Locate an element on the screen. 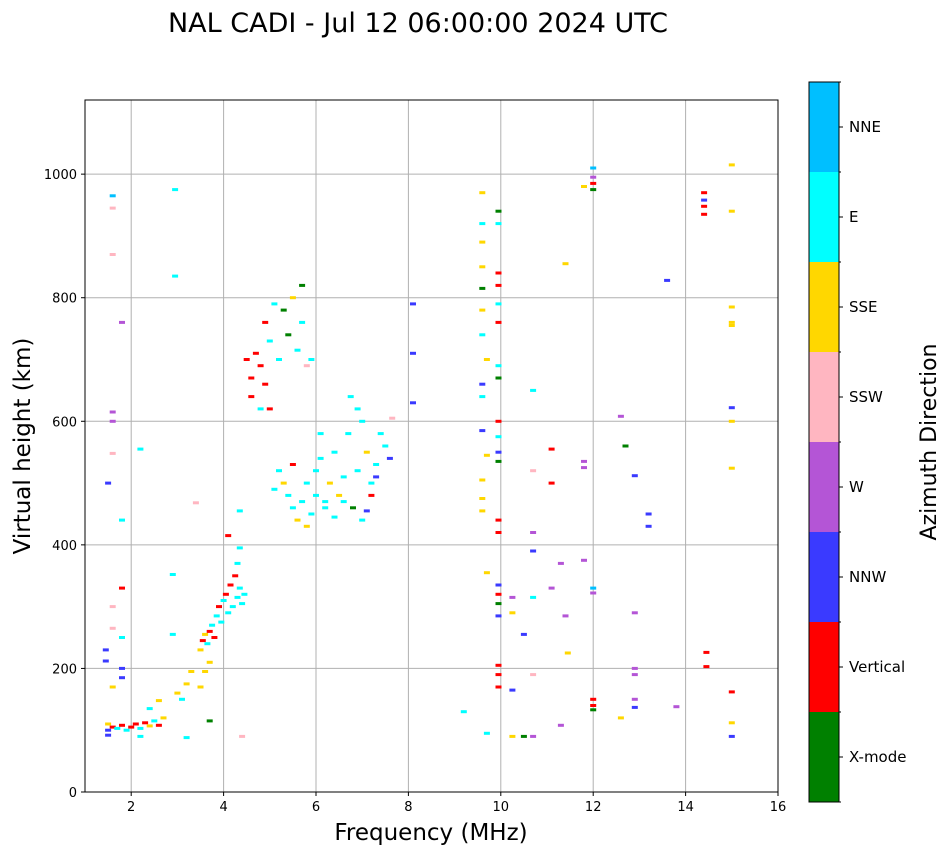 Image resolution: width=951 pixels, height=856 pixels. x-tick-label: 10 is located at coordinates (501, 807).